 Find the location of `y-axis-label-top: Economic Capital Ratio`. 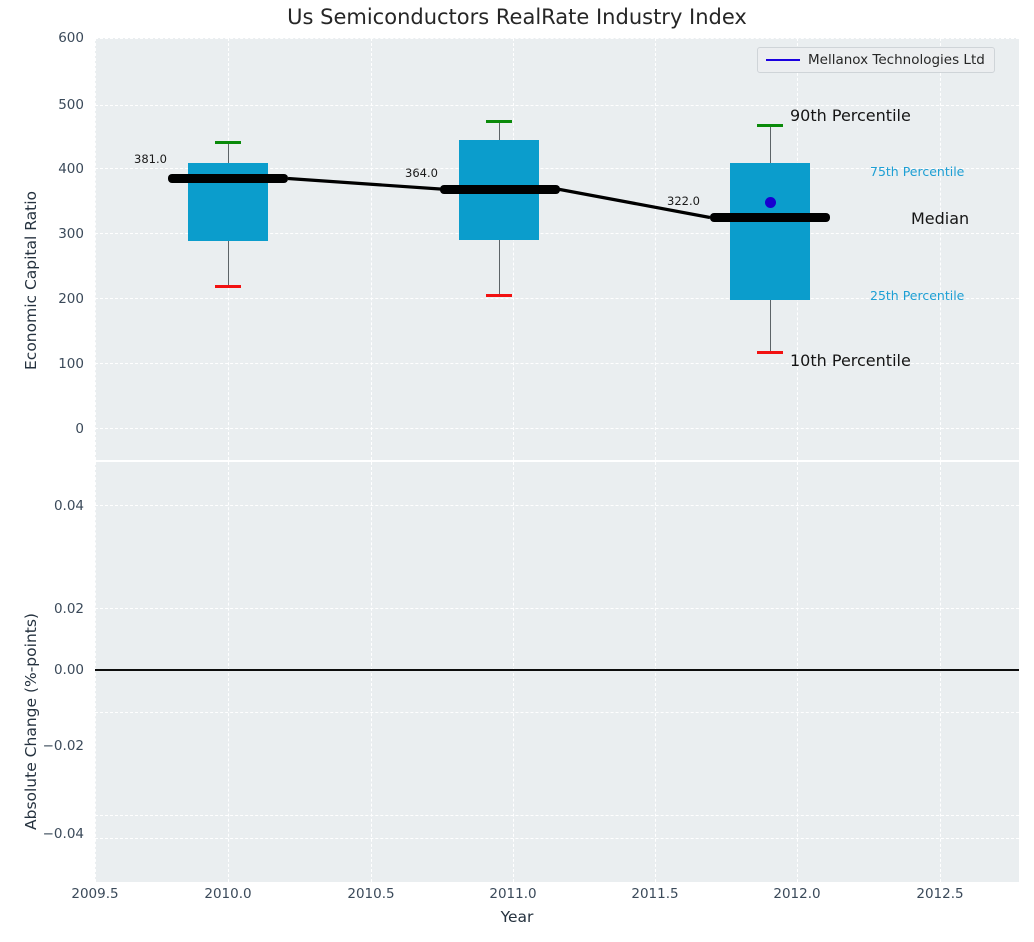

y-axis-label-top: Economic Capital Ratio is located at coordinates (31, 280).